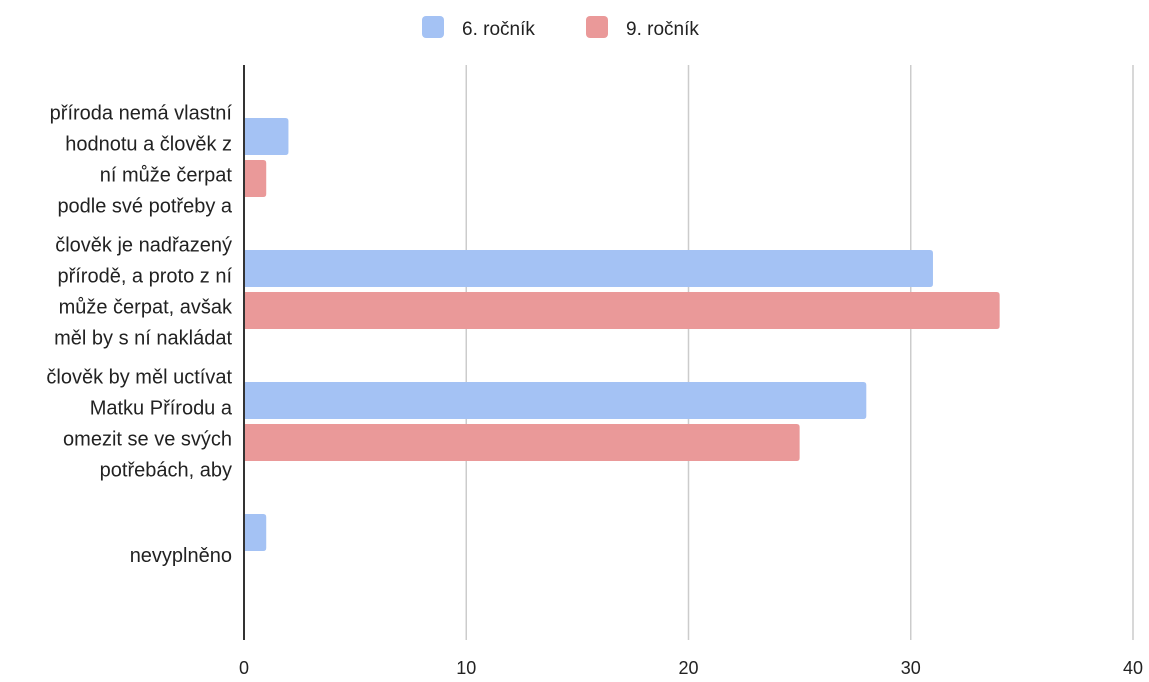 This screenshot has width=1149, height=682. I want to click on x-tick-label-10: 10, so click(466, 667).